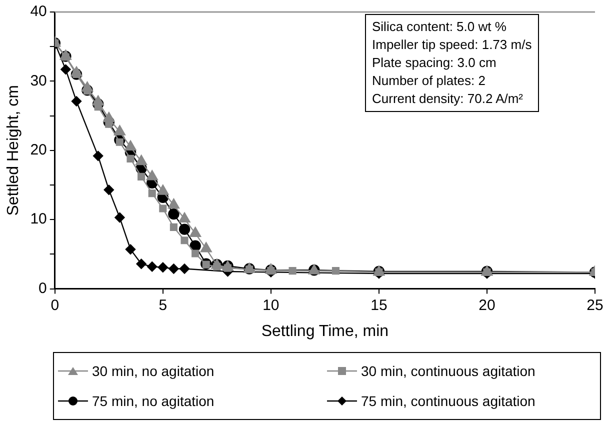 This screenshot has width=609, height=448. What do you see at coordinates (55, 305) in the screenshot?
I see `x-tick-label: 0` at bounding box center [55, 305].